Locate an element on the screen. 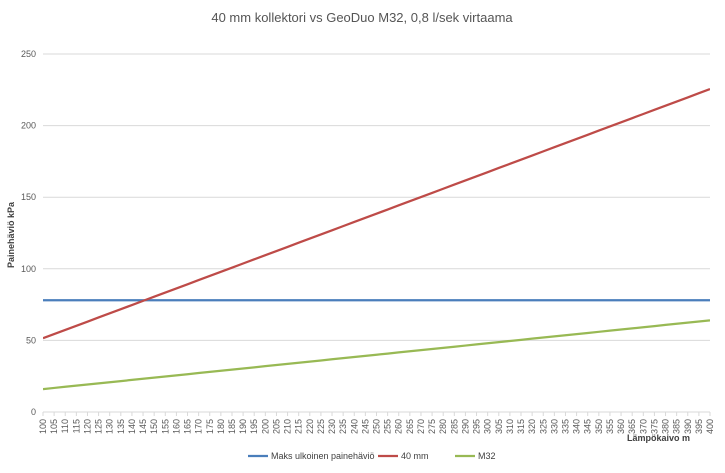 The image size is (725, 473). x-tick-label: 300 is located at coordinates (488, 426).